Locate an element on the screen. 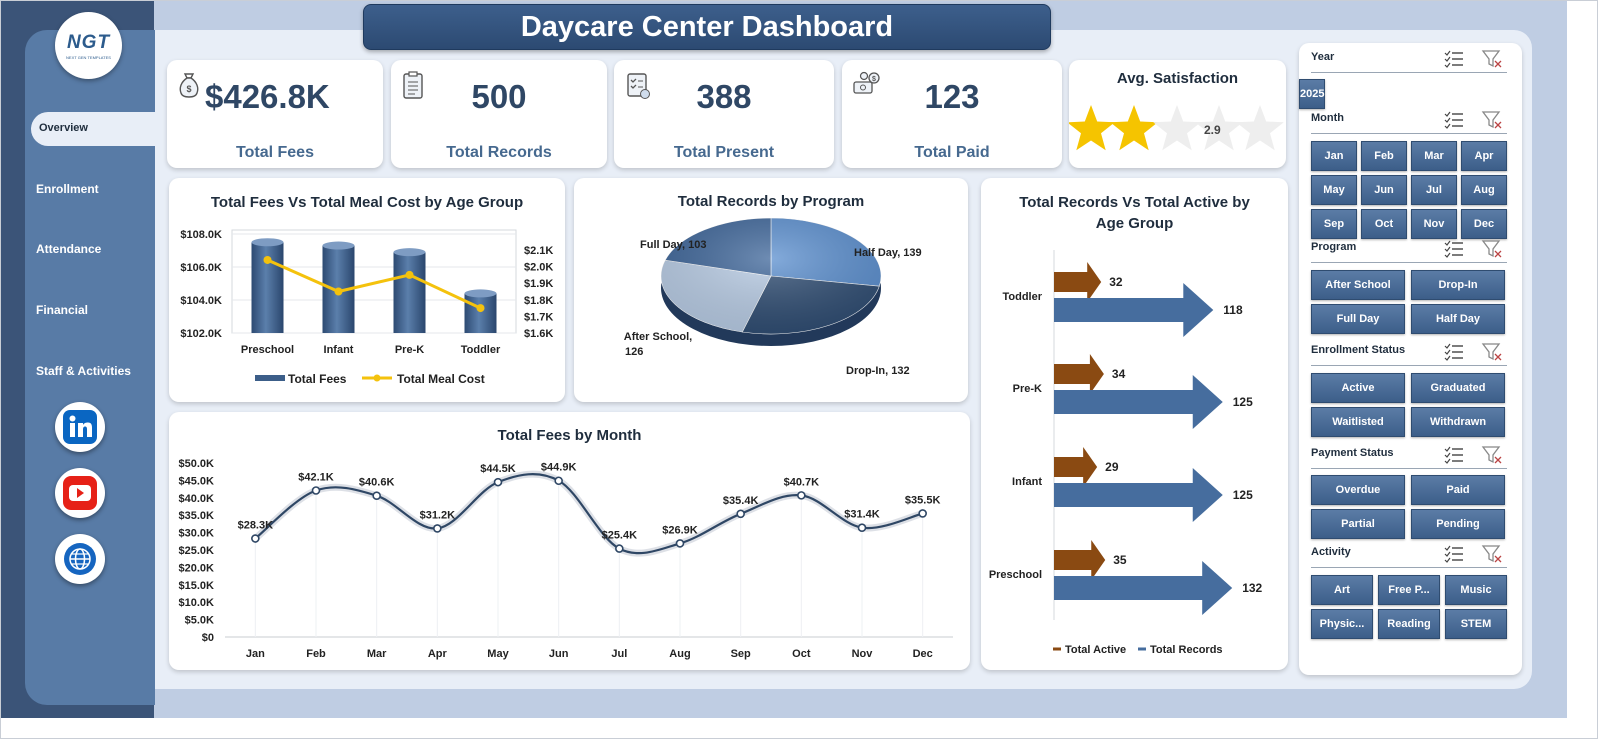 Image resolution: width=1600 pixels, height=741 pixels. filter-option-month: Jun is located at coordinates (1384, 190).